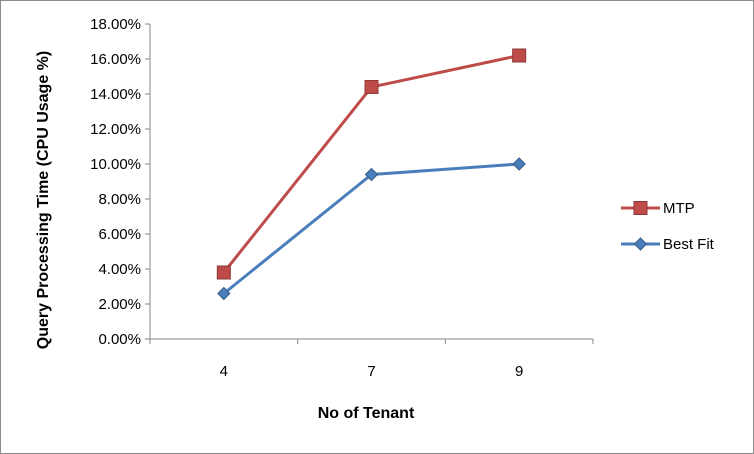  I want to click on y-tick-label: 0.00%, so click(119, 339).